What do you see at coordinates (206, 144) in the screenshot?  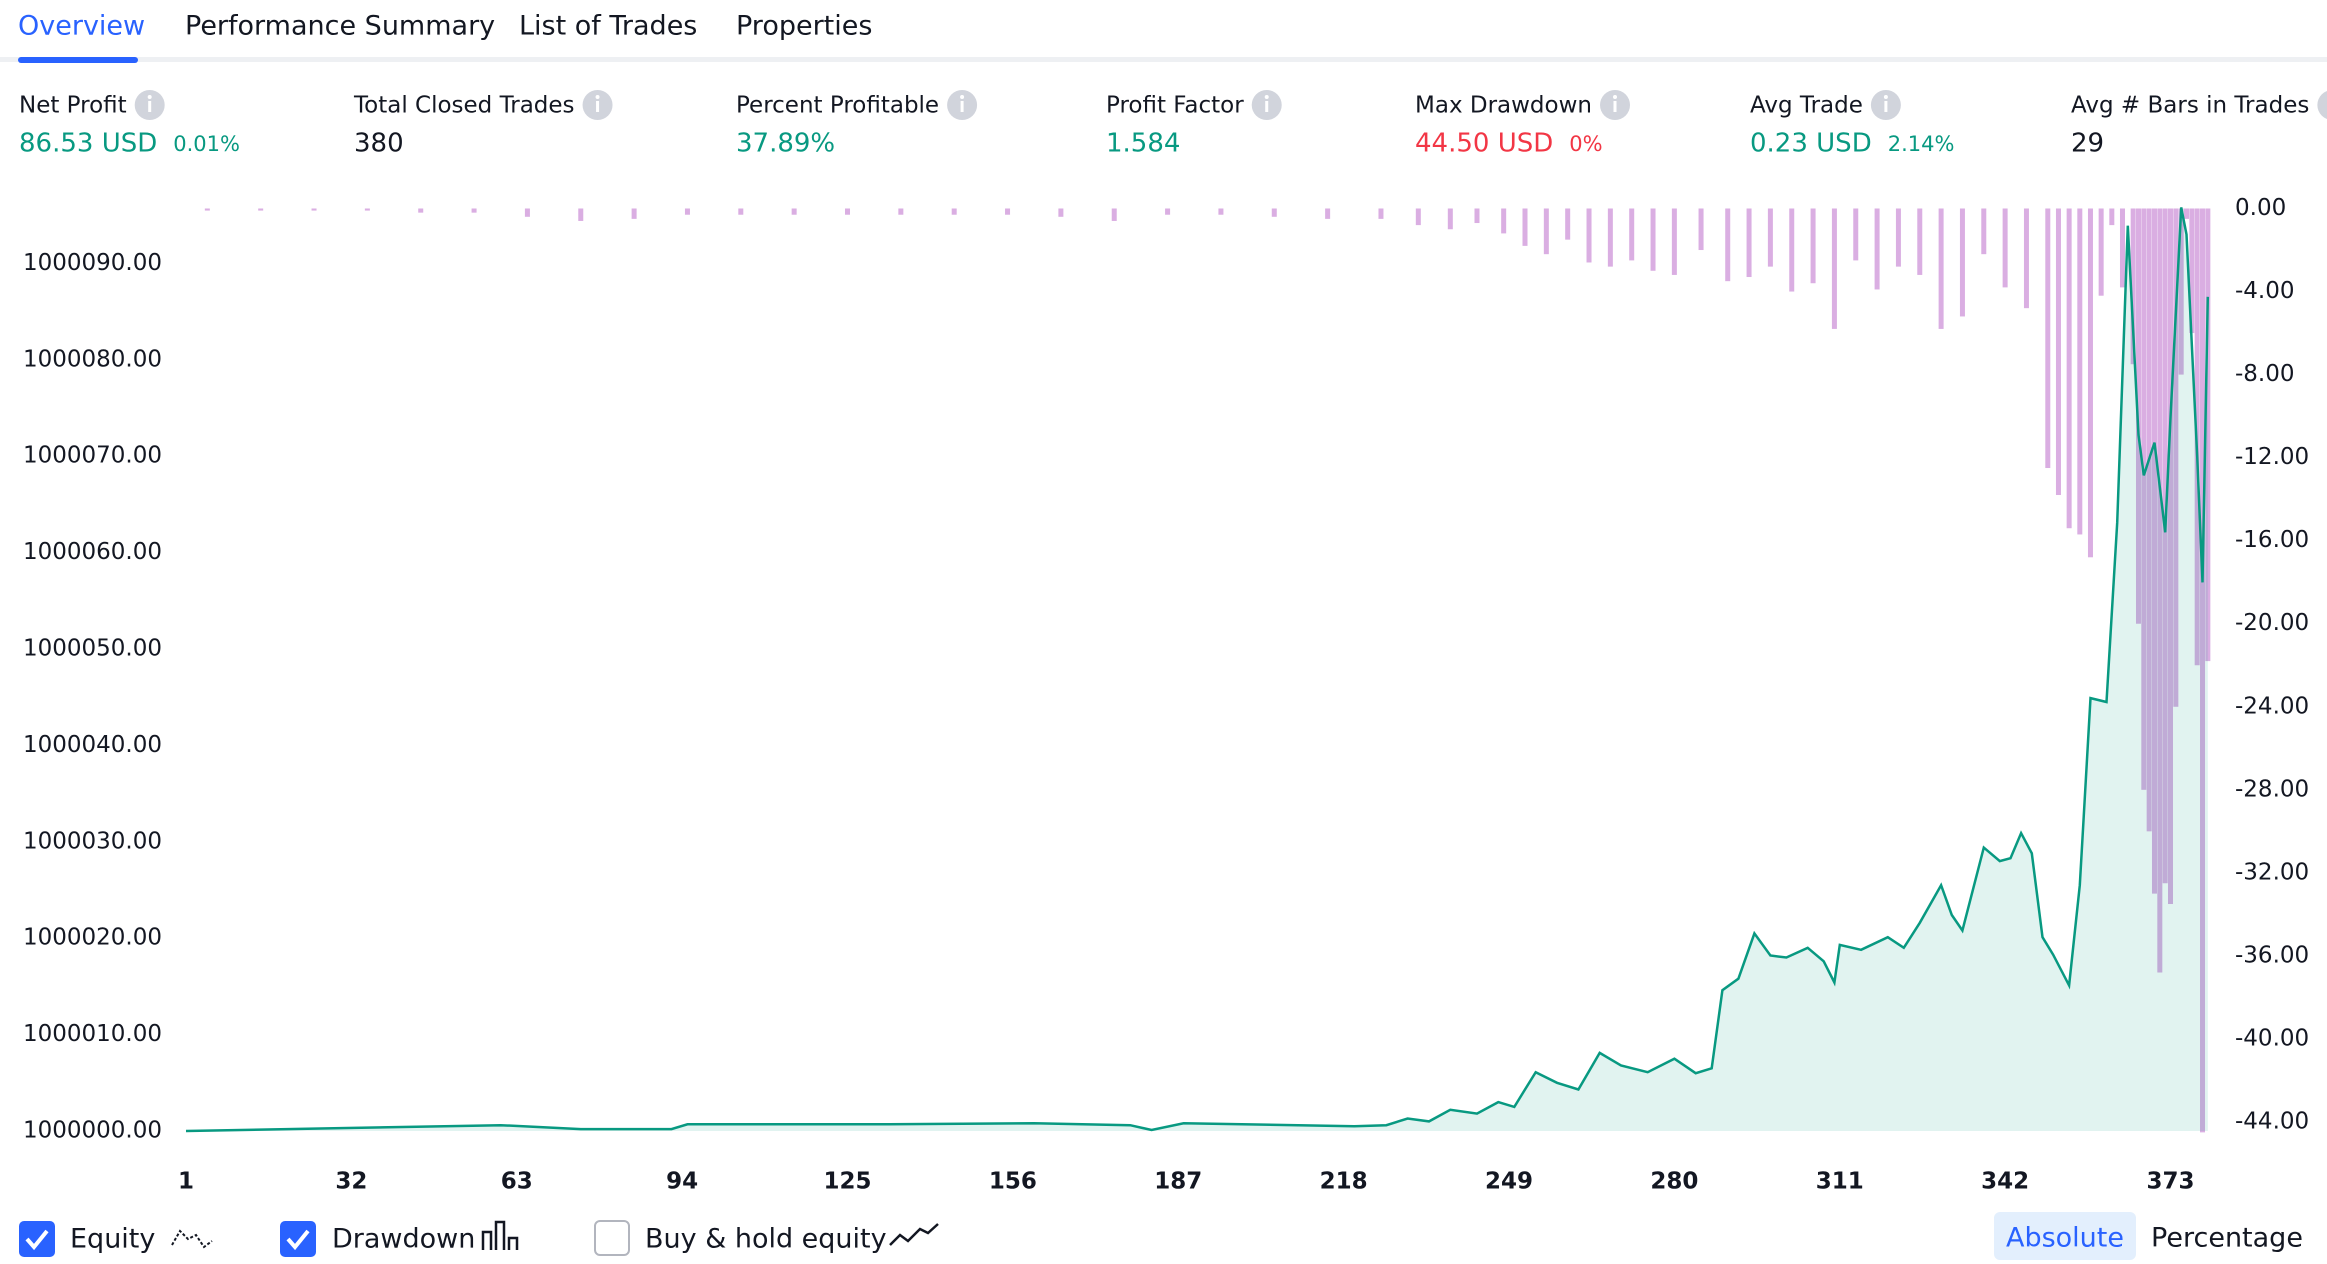 I see `metric-change: 0.01%` at bounding box center [206, 144].